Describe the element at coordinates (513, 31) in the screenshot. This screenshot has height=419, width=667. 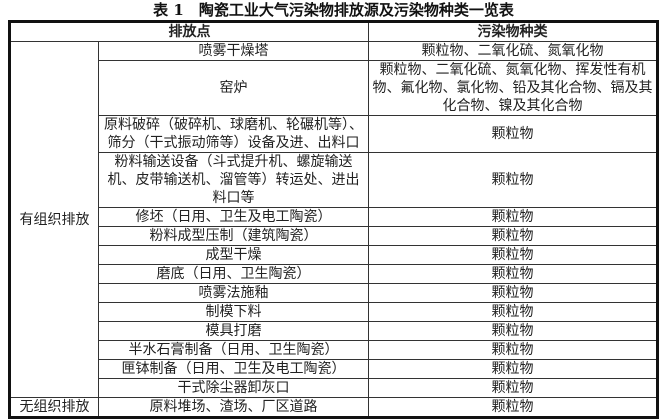
I see `header-pollutant: 污染物种类` at that location.